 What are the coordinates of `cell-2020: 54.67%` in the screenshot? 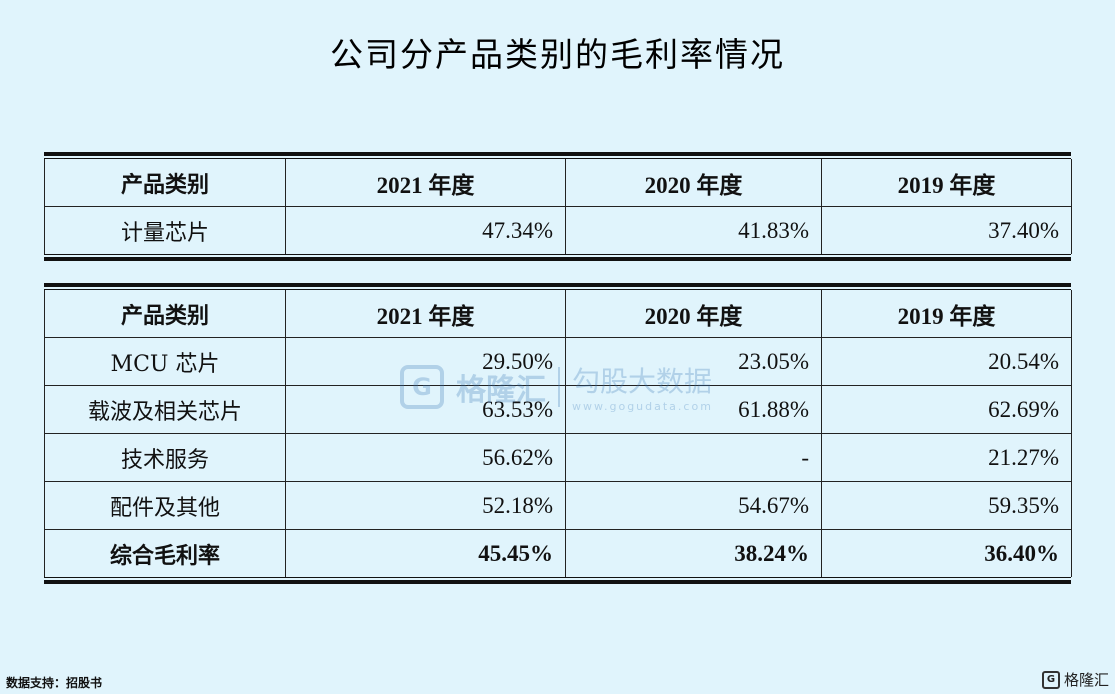 It's located at (693, 505).